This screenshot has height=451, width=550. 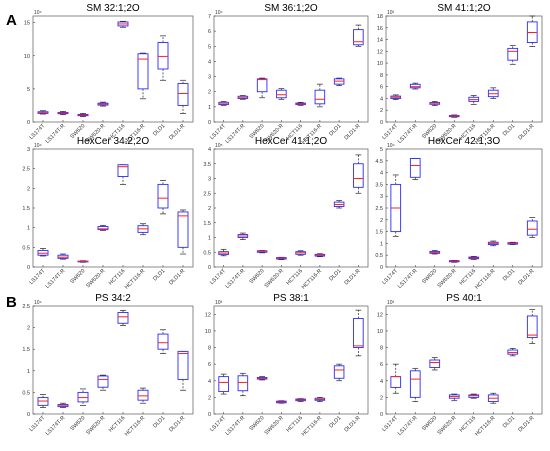 What do you see at coordinates (143, 395) in the screenshot?
I see `chart6-box-hct116-r` at bounding box center [143, 395].